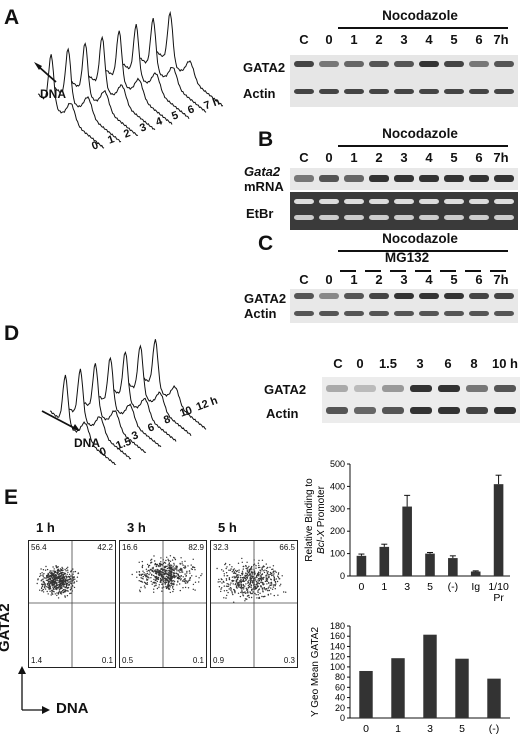 The image size is (520, 740). Describe the element at coordinates (76, 427) in the screenshot. I see `dna-arrowhead-d` at that location.